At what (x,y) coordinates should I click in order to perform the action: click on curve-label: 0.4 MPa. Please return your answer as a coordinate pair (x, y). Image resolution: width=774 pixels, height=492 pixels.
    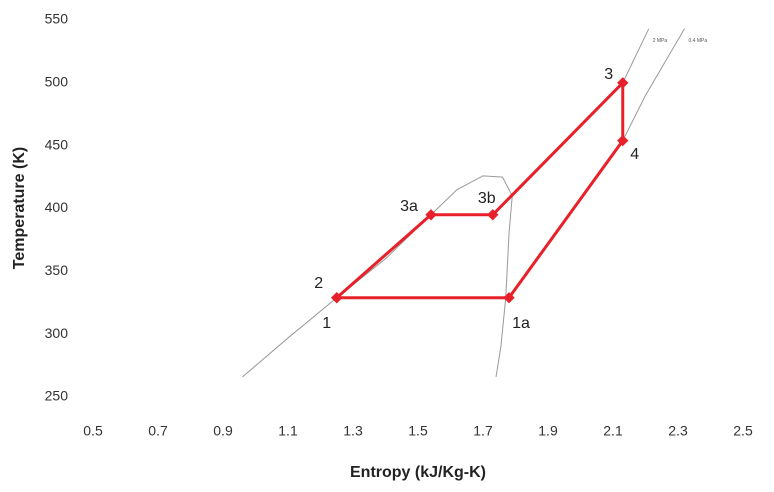
    Looking at the image, I should click on (698, 41).